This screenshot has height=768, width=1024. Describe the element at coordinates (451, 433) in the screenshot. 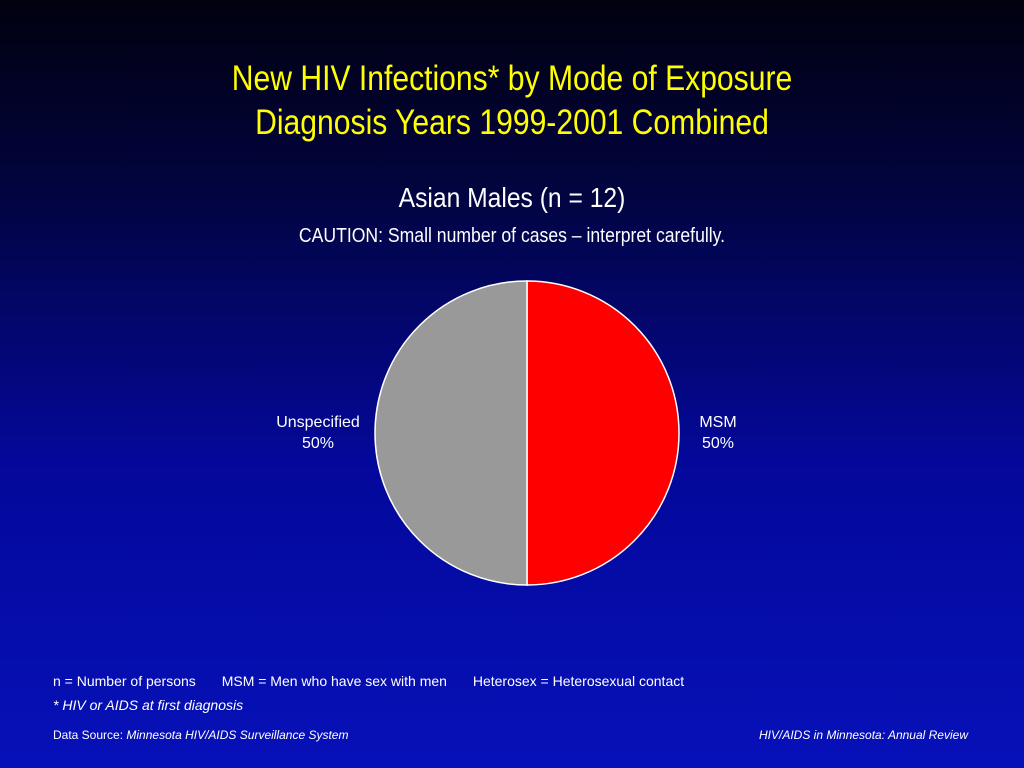

I see `pie-slice-unspecified` at that location.